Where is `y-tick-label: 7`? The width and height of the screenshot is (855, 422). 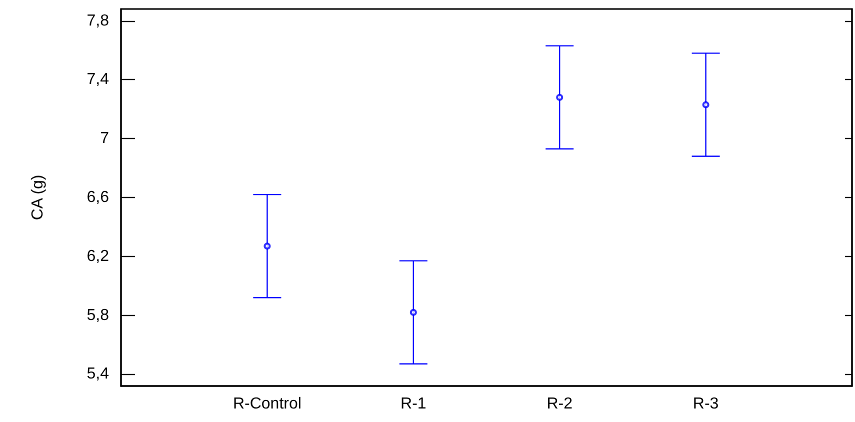
y-tick-label: 7 is located at coordinates (105, 139).